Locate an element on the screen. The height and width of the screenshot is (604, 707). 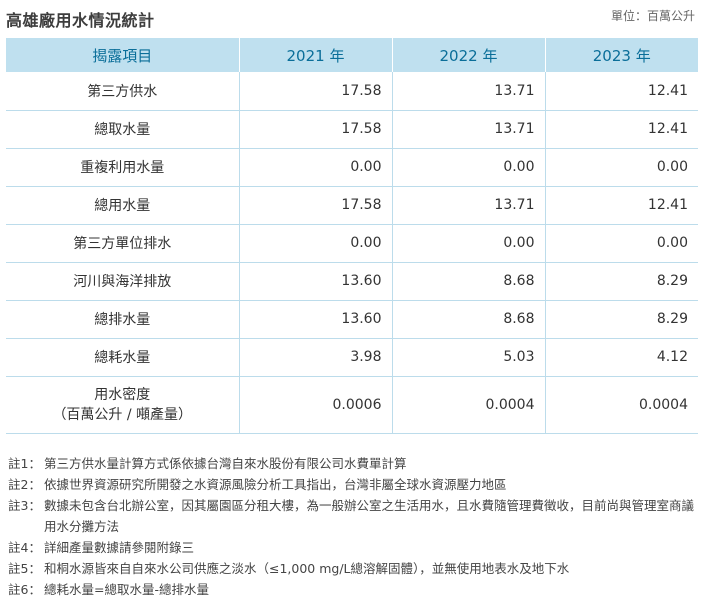
row-label: 總排水量 is located at coordinates (123, 319).